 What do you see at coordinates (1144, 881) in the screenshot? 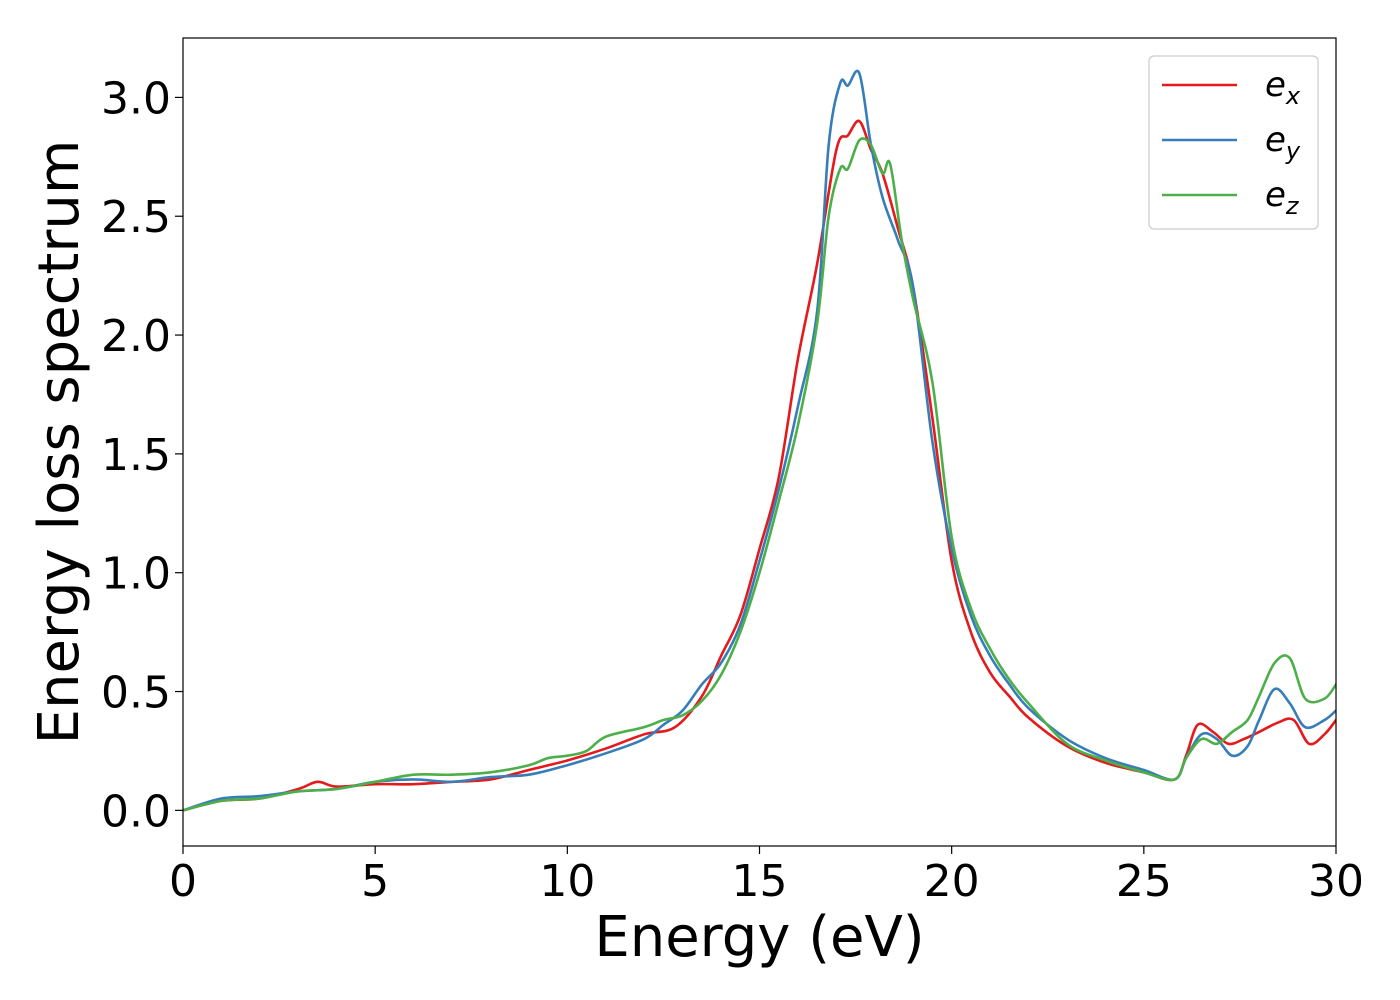
I see `x-tick-label: 25` at bounding box center [1144, 881].